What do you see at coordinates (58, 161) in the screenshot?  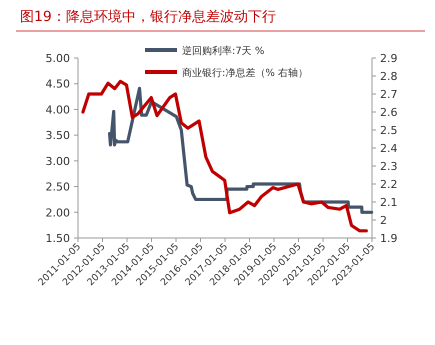 I see `y-tick-label: 3.00` at bounding box center [58, 161].